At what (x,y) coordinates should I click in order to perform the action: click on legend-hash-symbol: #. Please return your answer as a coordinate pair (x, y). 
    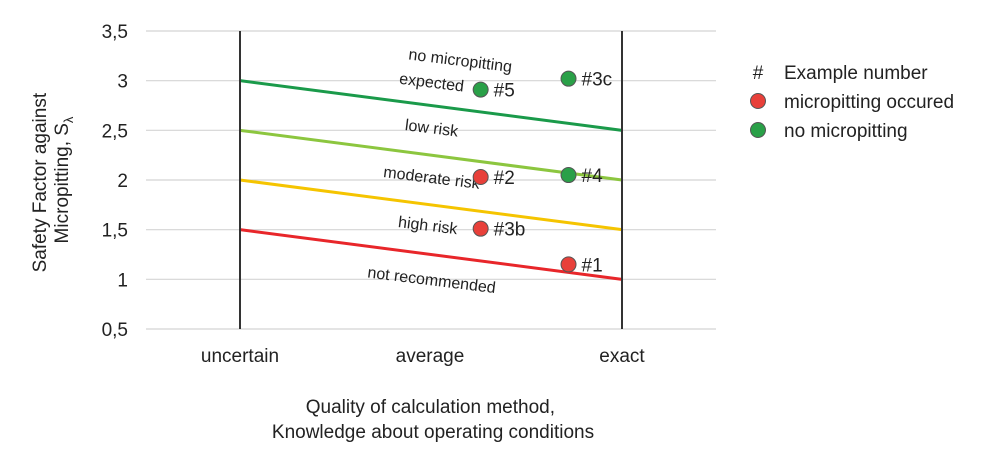
    Looking at the image, I should click on (758, 73).